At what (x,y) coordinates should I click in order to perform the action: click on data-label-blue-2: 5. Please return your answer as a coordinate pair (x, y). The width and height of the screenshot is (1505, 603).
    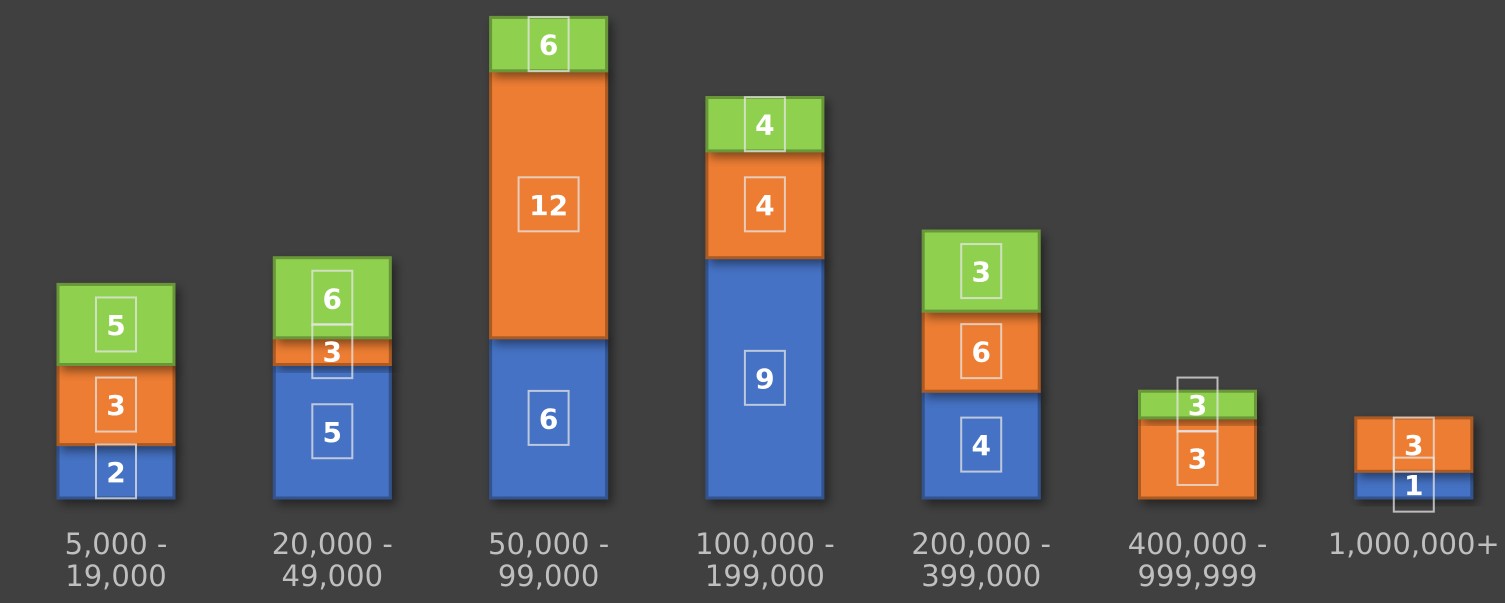
    Looking at the image, I should click on (332, 432).